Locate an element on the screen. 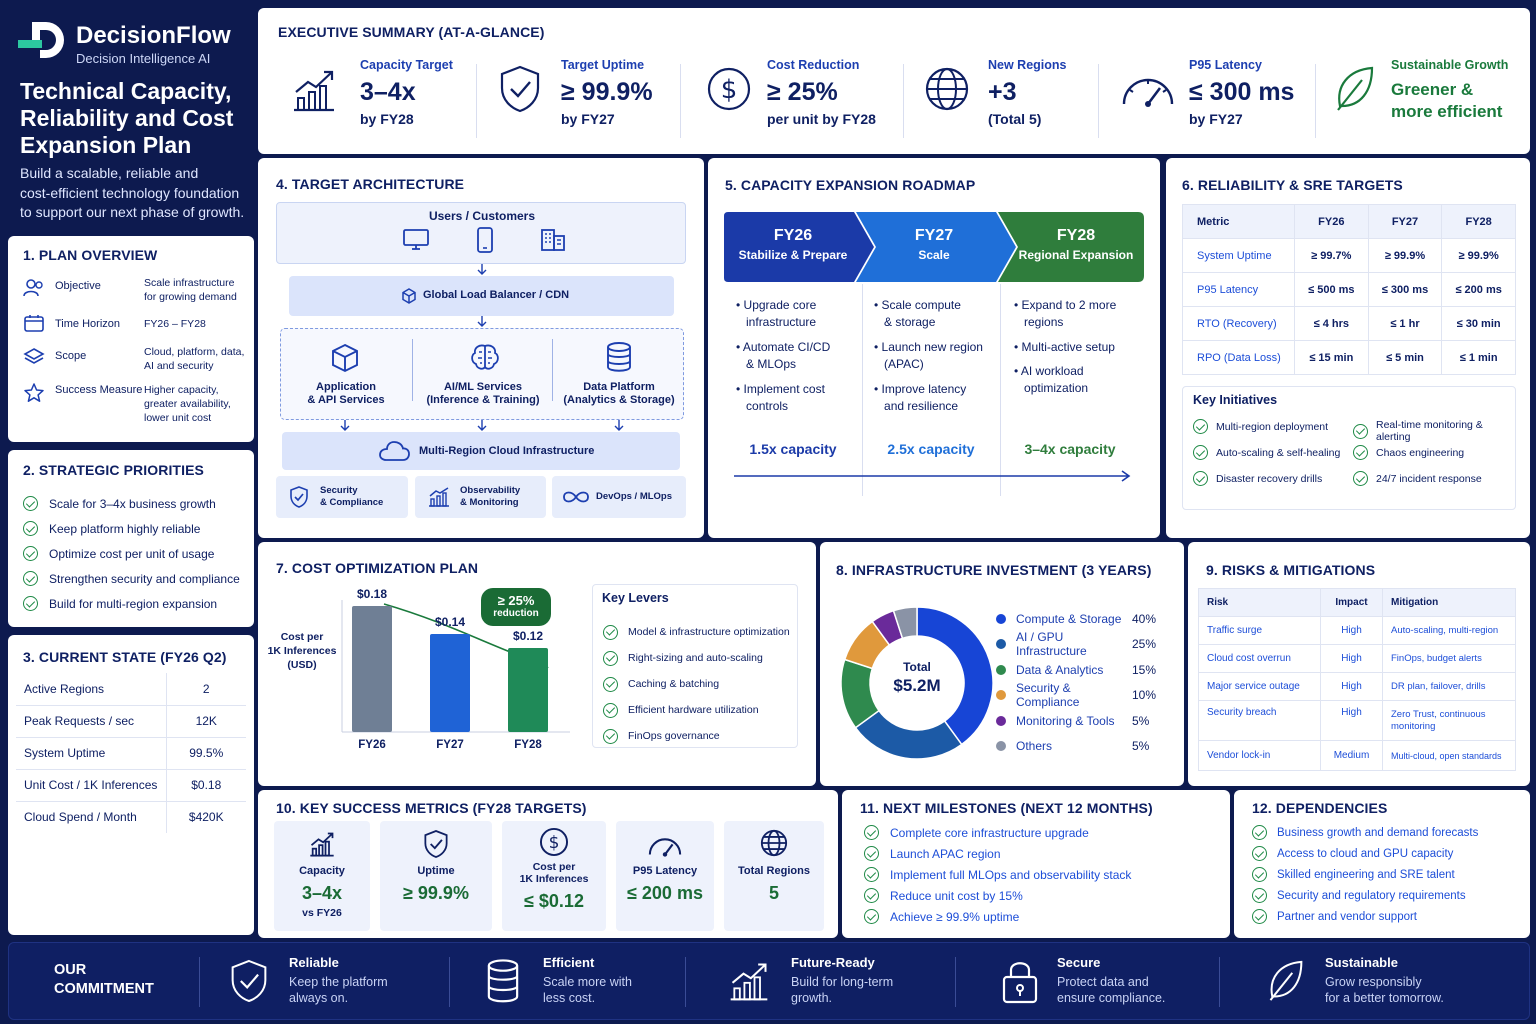 This screenshot has height=1024, width=1536. commitment-label: OUR COMMITMENT is located at coordinates (104, 979).